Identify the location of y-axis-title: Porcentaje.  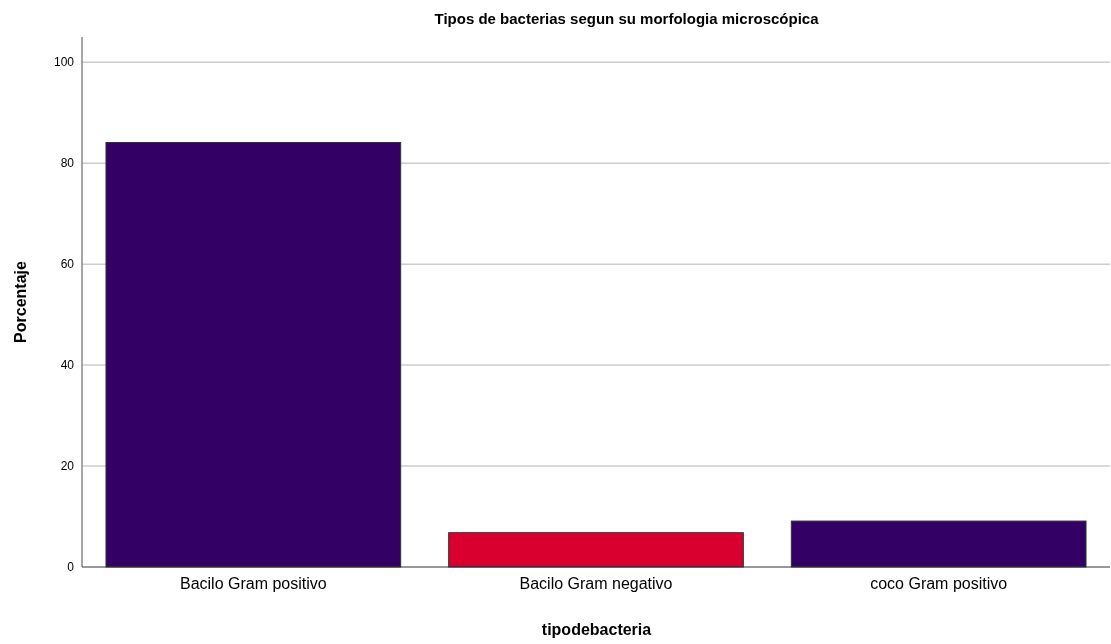
(20, 301).